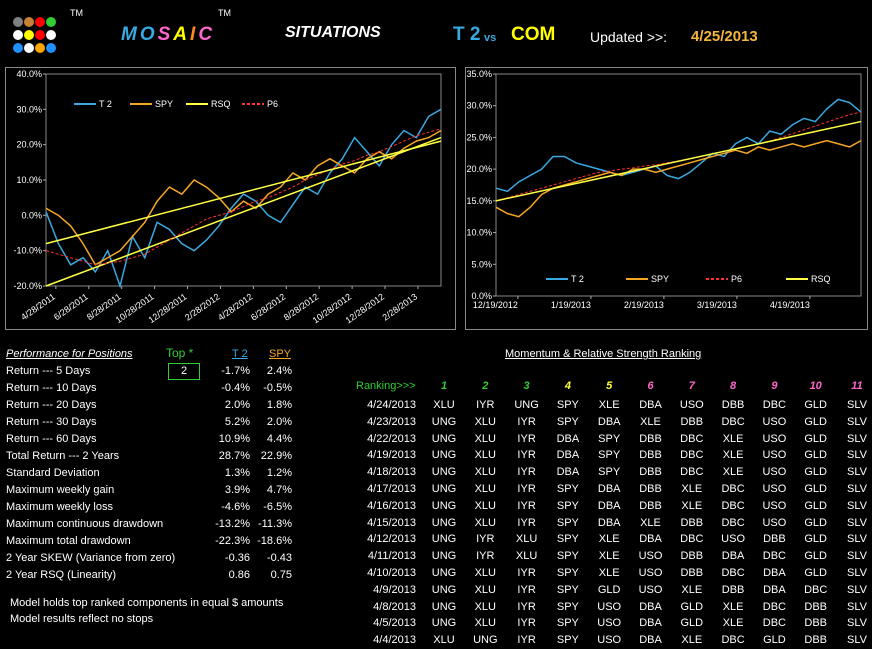 This screenshot has width=872, height=649. I want to click on legend-label: T 2, so click(577, 279).